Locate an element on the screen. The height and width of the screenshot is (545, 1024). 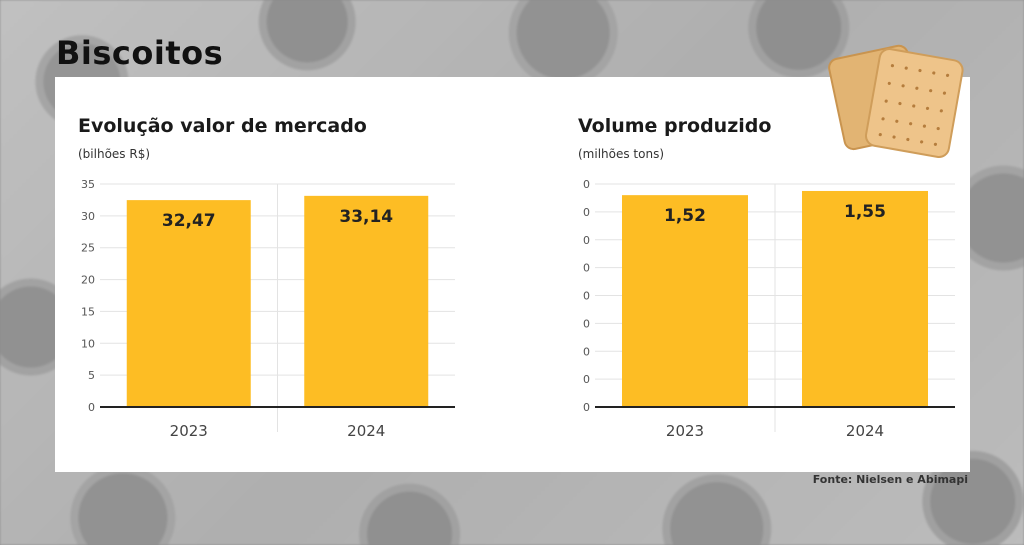
chart-1-ytick: 20 is located at coordinates (88, 280).